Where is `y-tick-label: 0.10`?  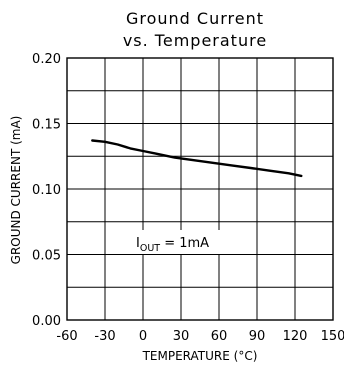 y-tick-label: 0.10 is located at coordinates (46, 190).